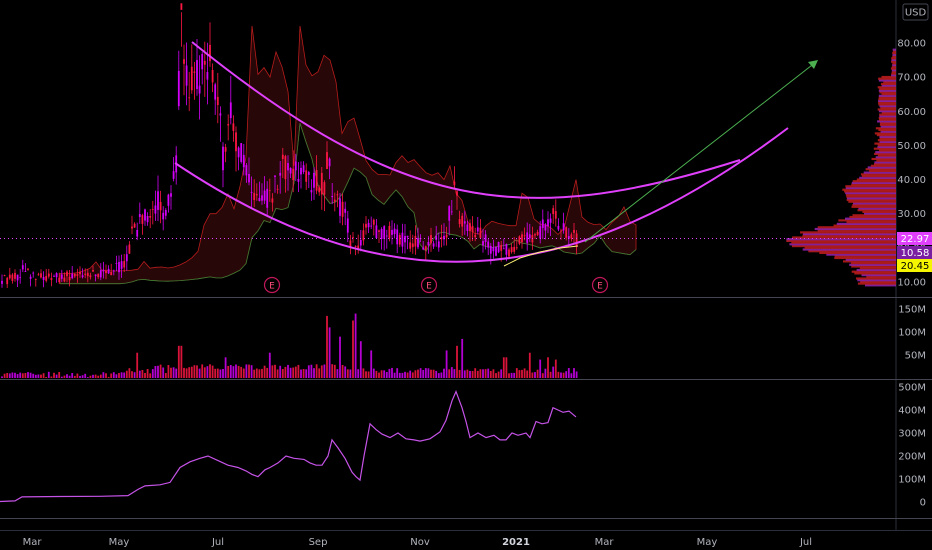 This screenshot has height=550, width=932. What do you see at coordinates (912, 411) in the screenshot?
I see `axis-tick-label: 400M` at bounding box center [912, 411].